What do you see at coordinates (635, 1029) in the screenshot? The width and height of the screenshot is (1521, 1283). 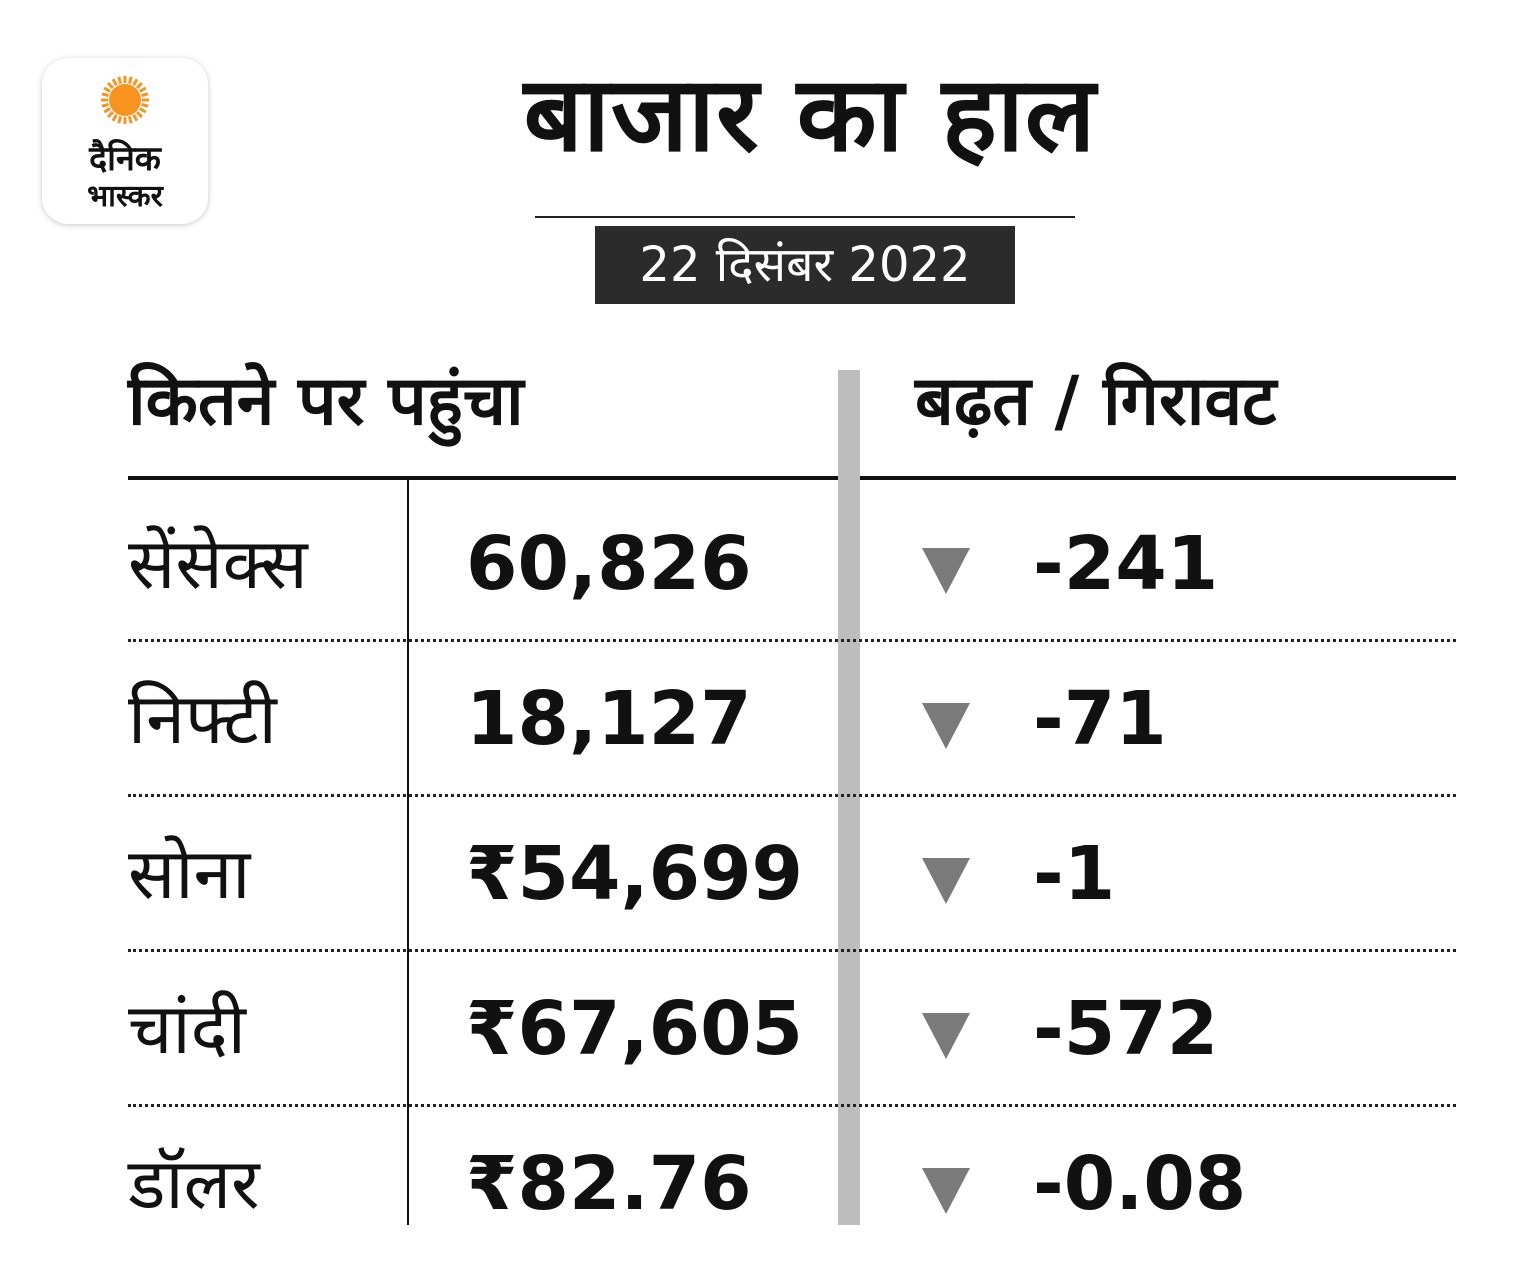 I see `row-value: ₹67,605` at bounding box center [635, 1029].